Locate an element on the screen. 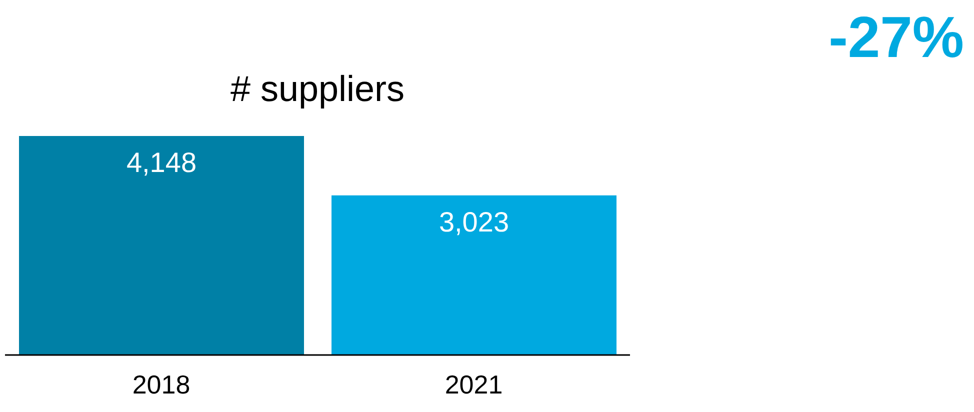  x-tick-label: 2021 is located at coordinates (473, 384).